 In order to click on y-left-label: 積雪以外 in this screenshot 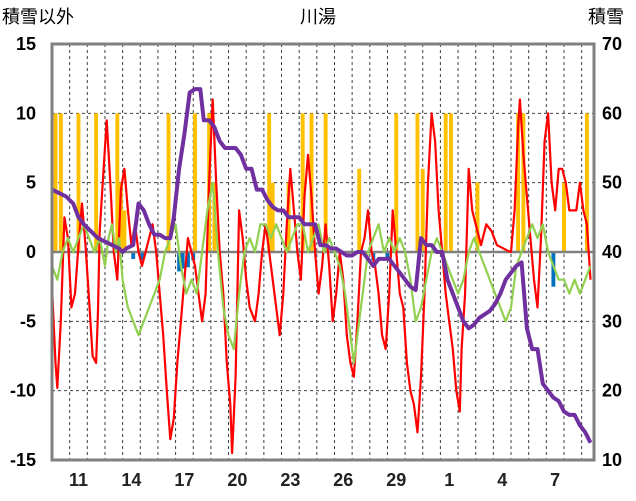, I will do `click(38, 17)`.